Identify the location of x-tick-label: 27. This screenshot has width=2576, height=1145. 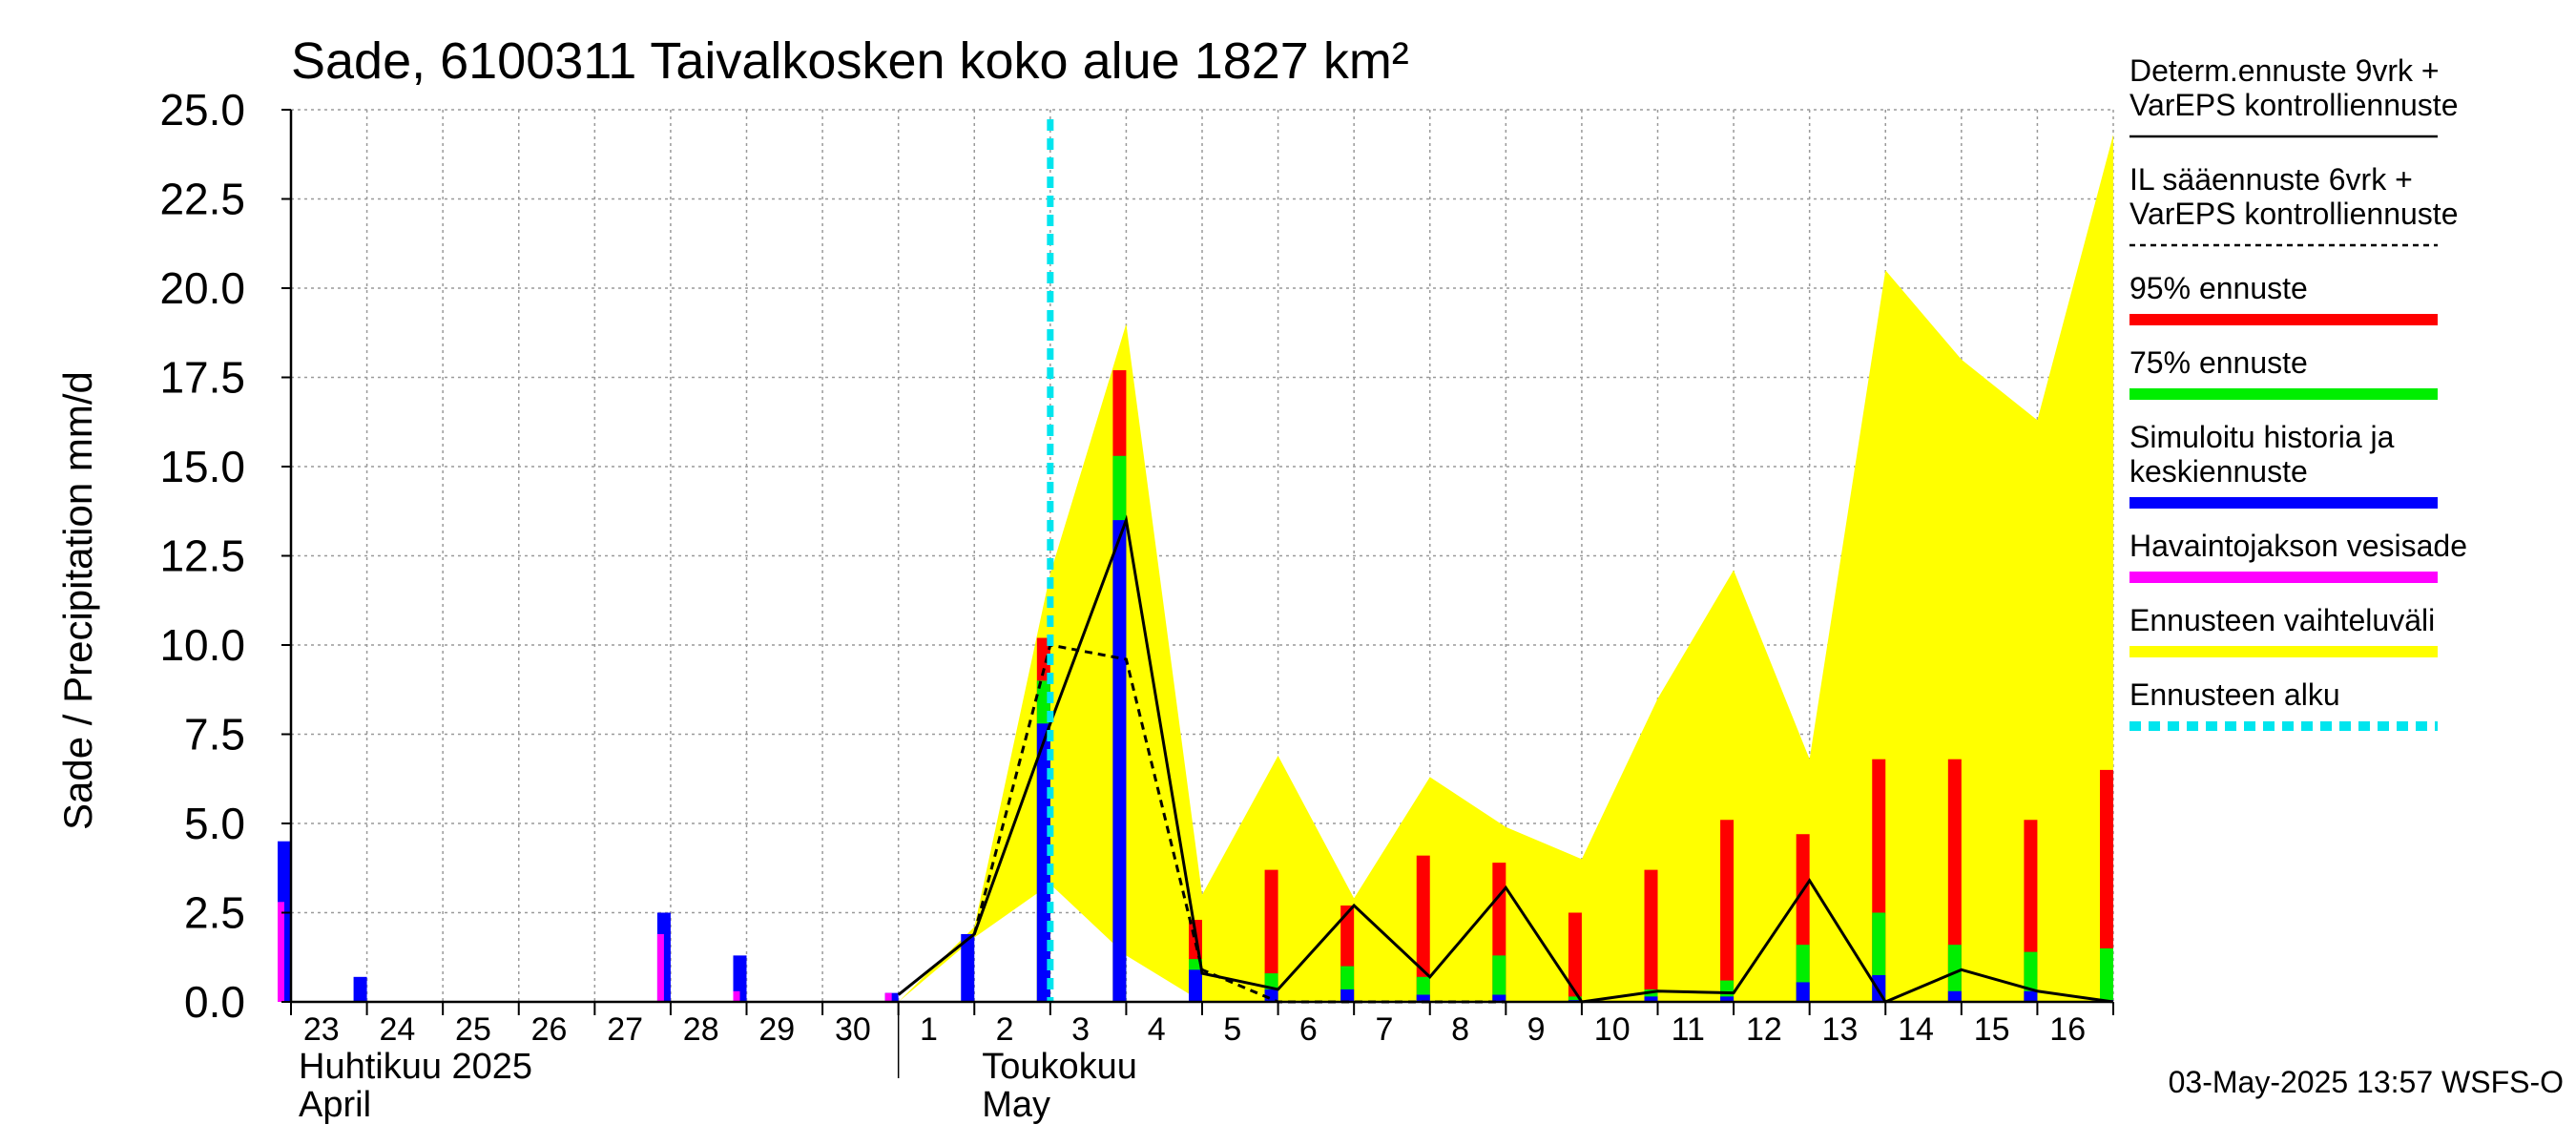
(625, 1029).